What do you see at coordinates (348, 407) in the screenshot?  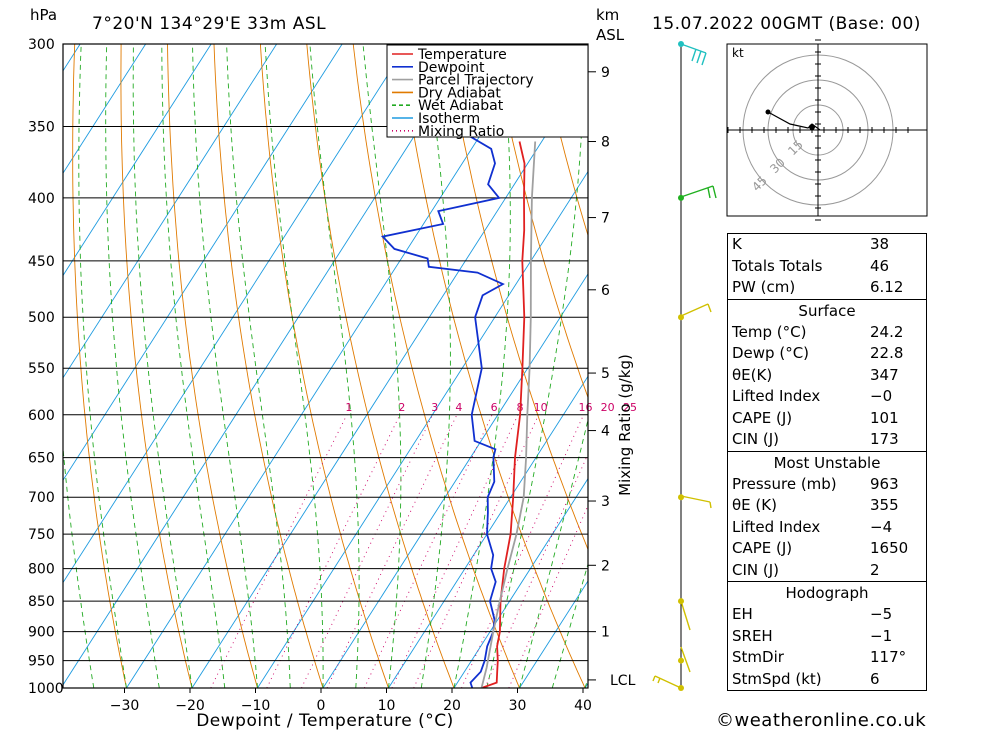 I see `mixing-ratio-label: 1` at bounding box center [348, 407].